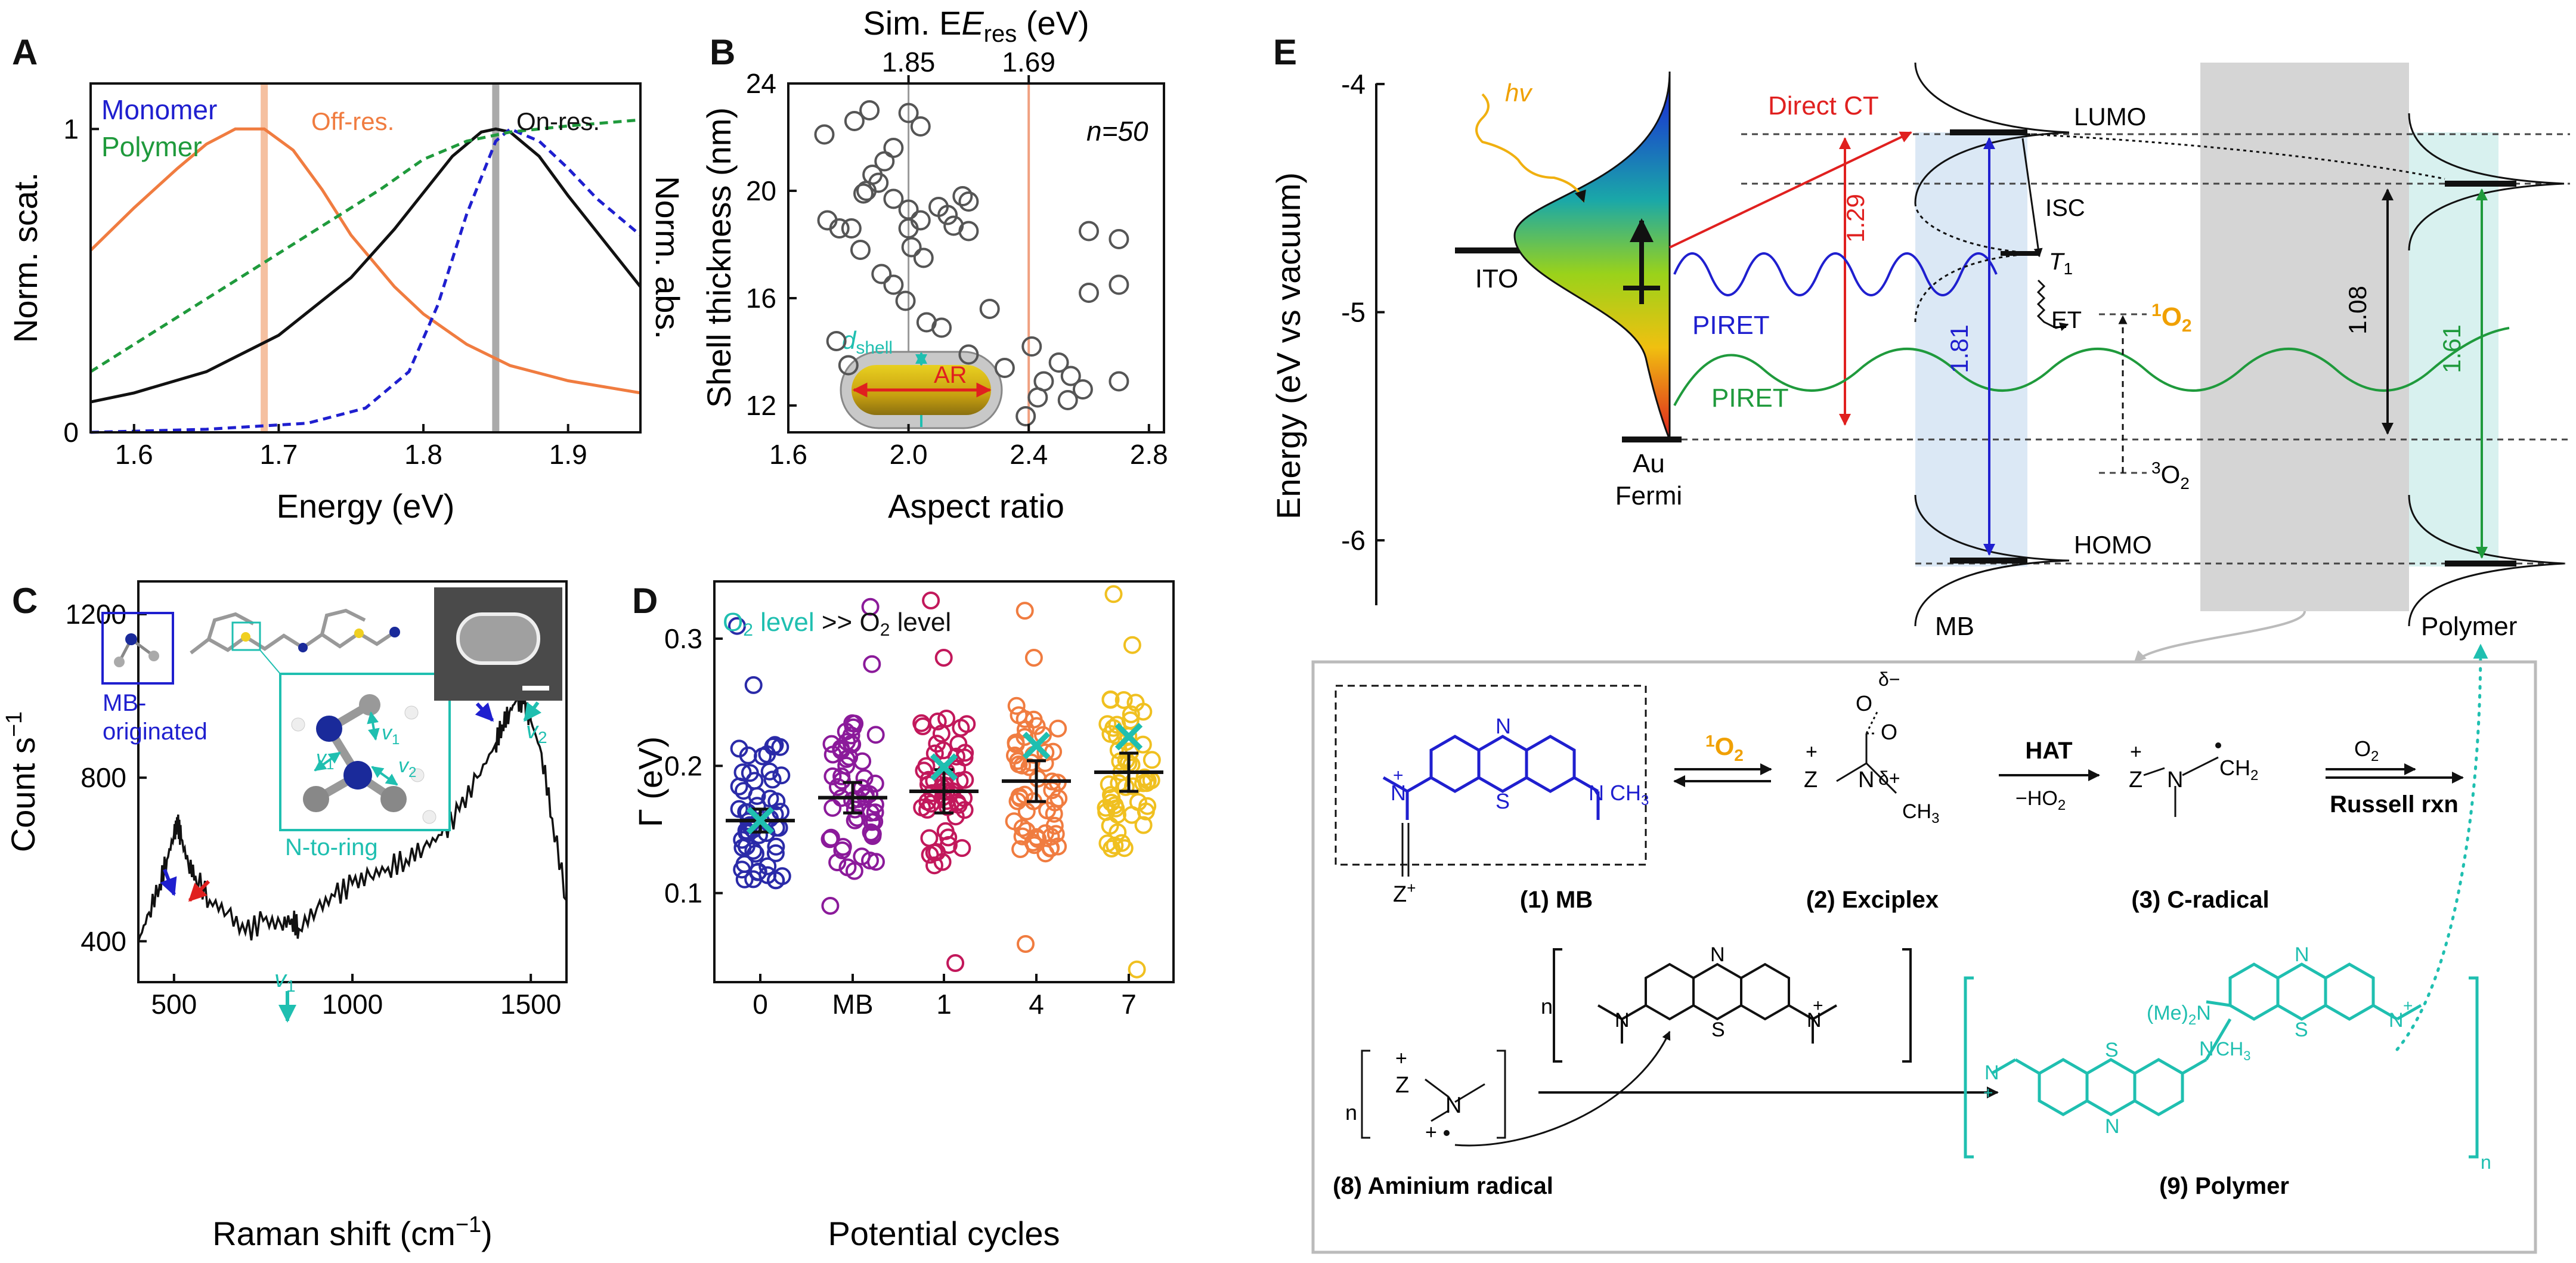 The height and width of the screenshot is (1263, 2576). Describe the element at coordinates (761, 299) in the screenshot. I see `panel-b-ytick-label: 16` at that location.